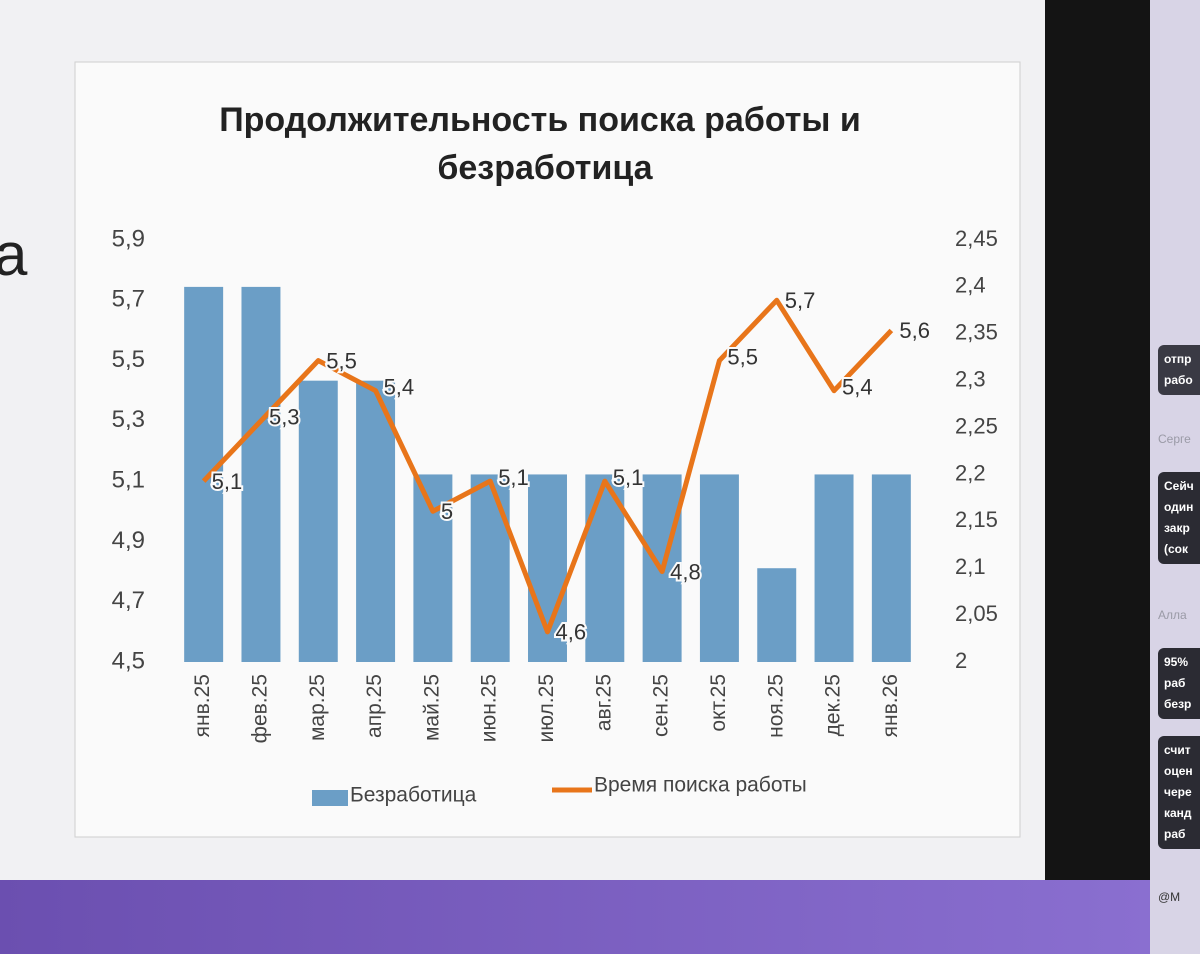 The height and width of the screenshot is (954, 1200). Describe the element at coordinates (202, 705) in the screenshot. I see `x-tick-label: янв.25` at that location.